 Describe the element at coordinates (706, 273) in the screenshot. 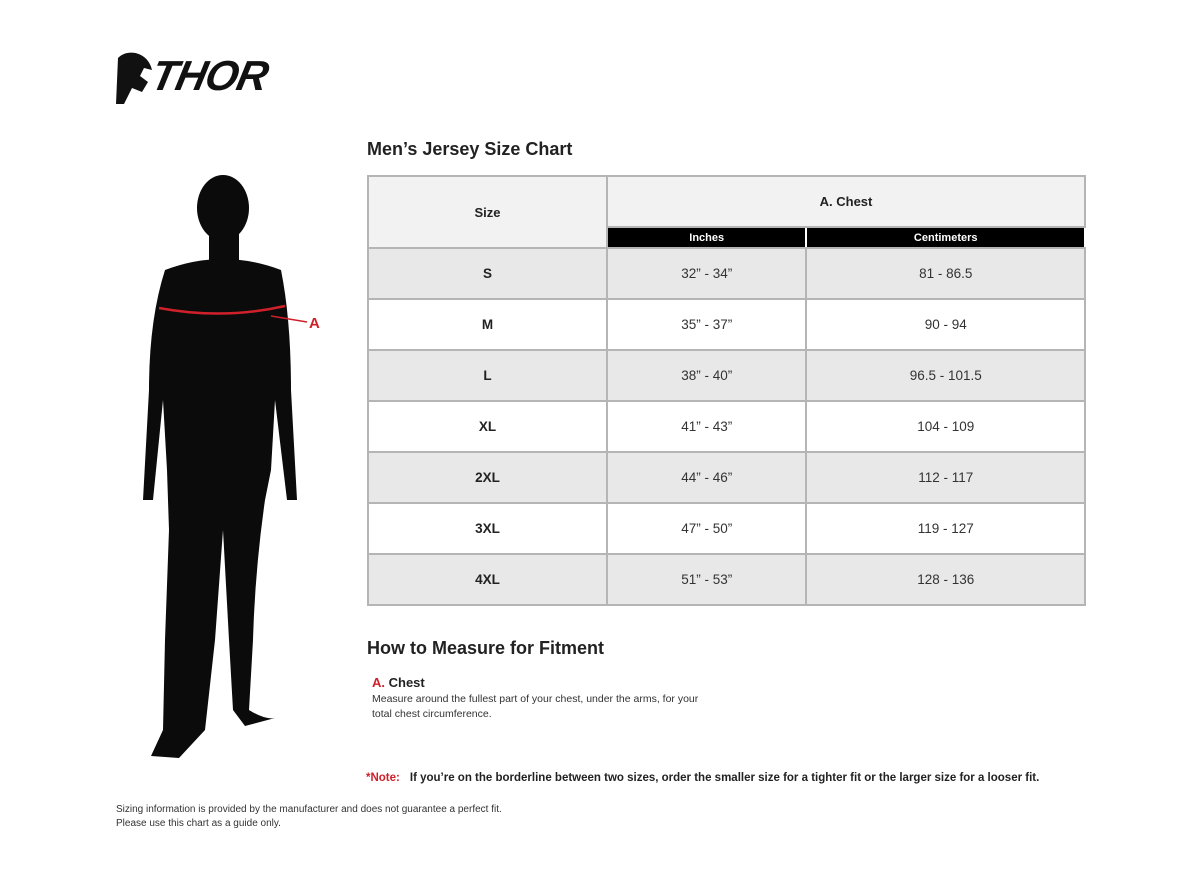

I see `inches-cell: 32” - 34”` at that location.